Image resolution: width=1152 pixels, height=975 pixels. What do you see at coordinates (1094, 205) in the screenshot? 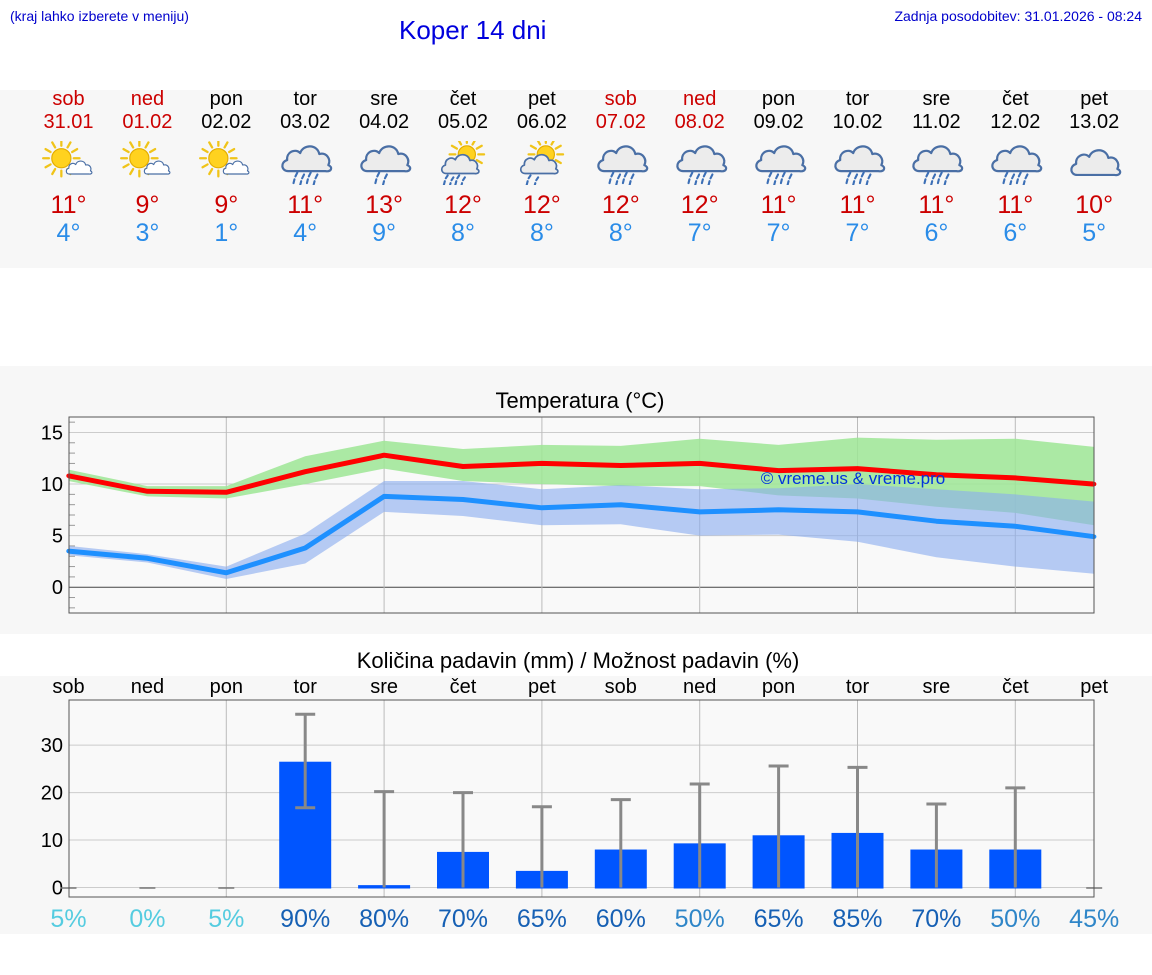
I see `max-temperature: 10°` at bounding box center [1094, 205].